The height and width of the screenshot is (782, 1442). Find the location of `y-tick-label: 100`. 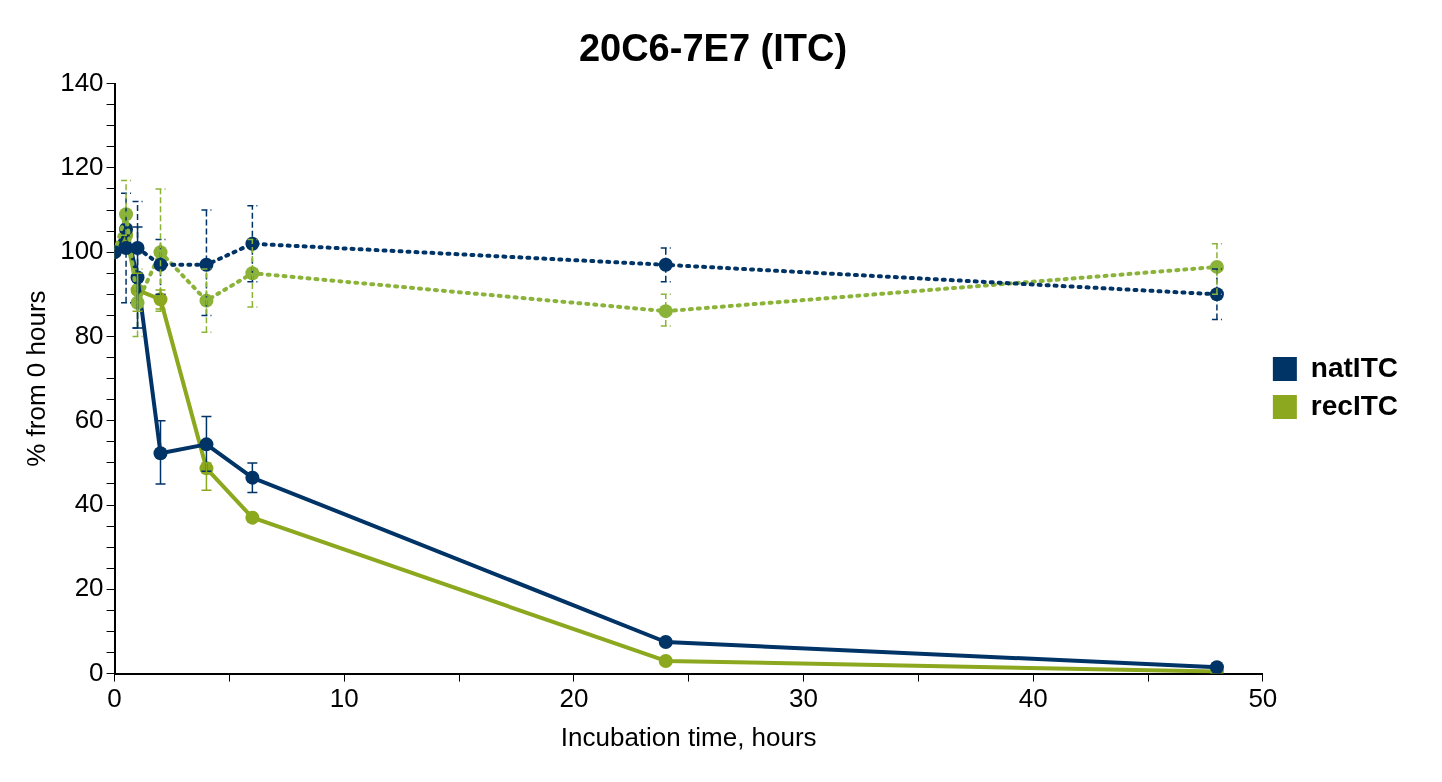

y-tick-label: 100 is located at coordinates (82, 250).